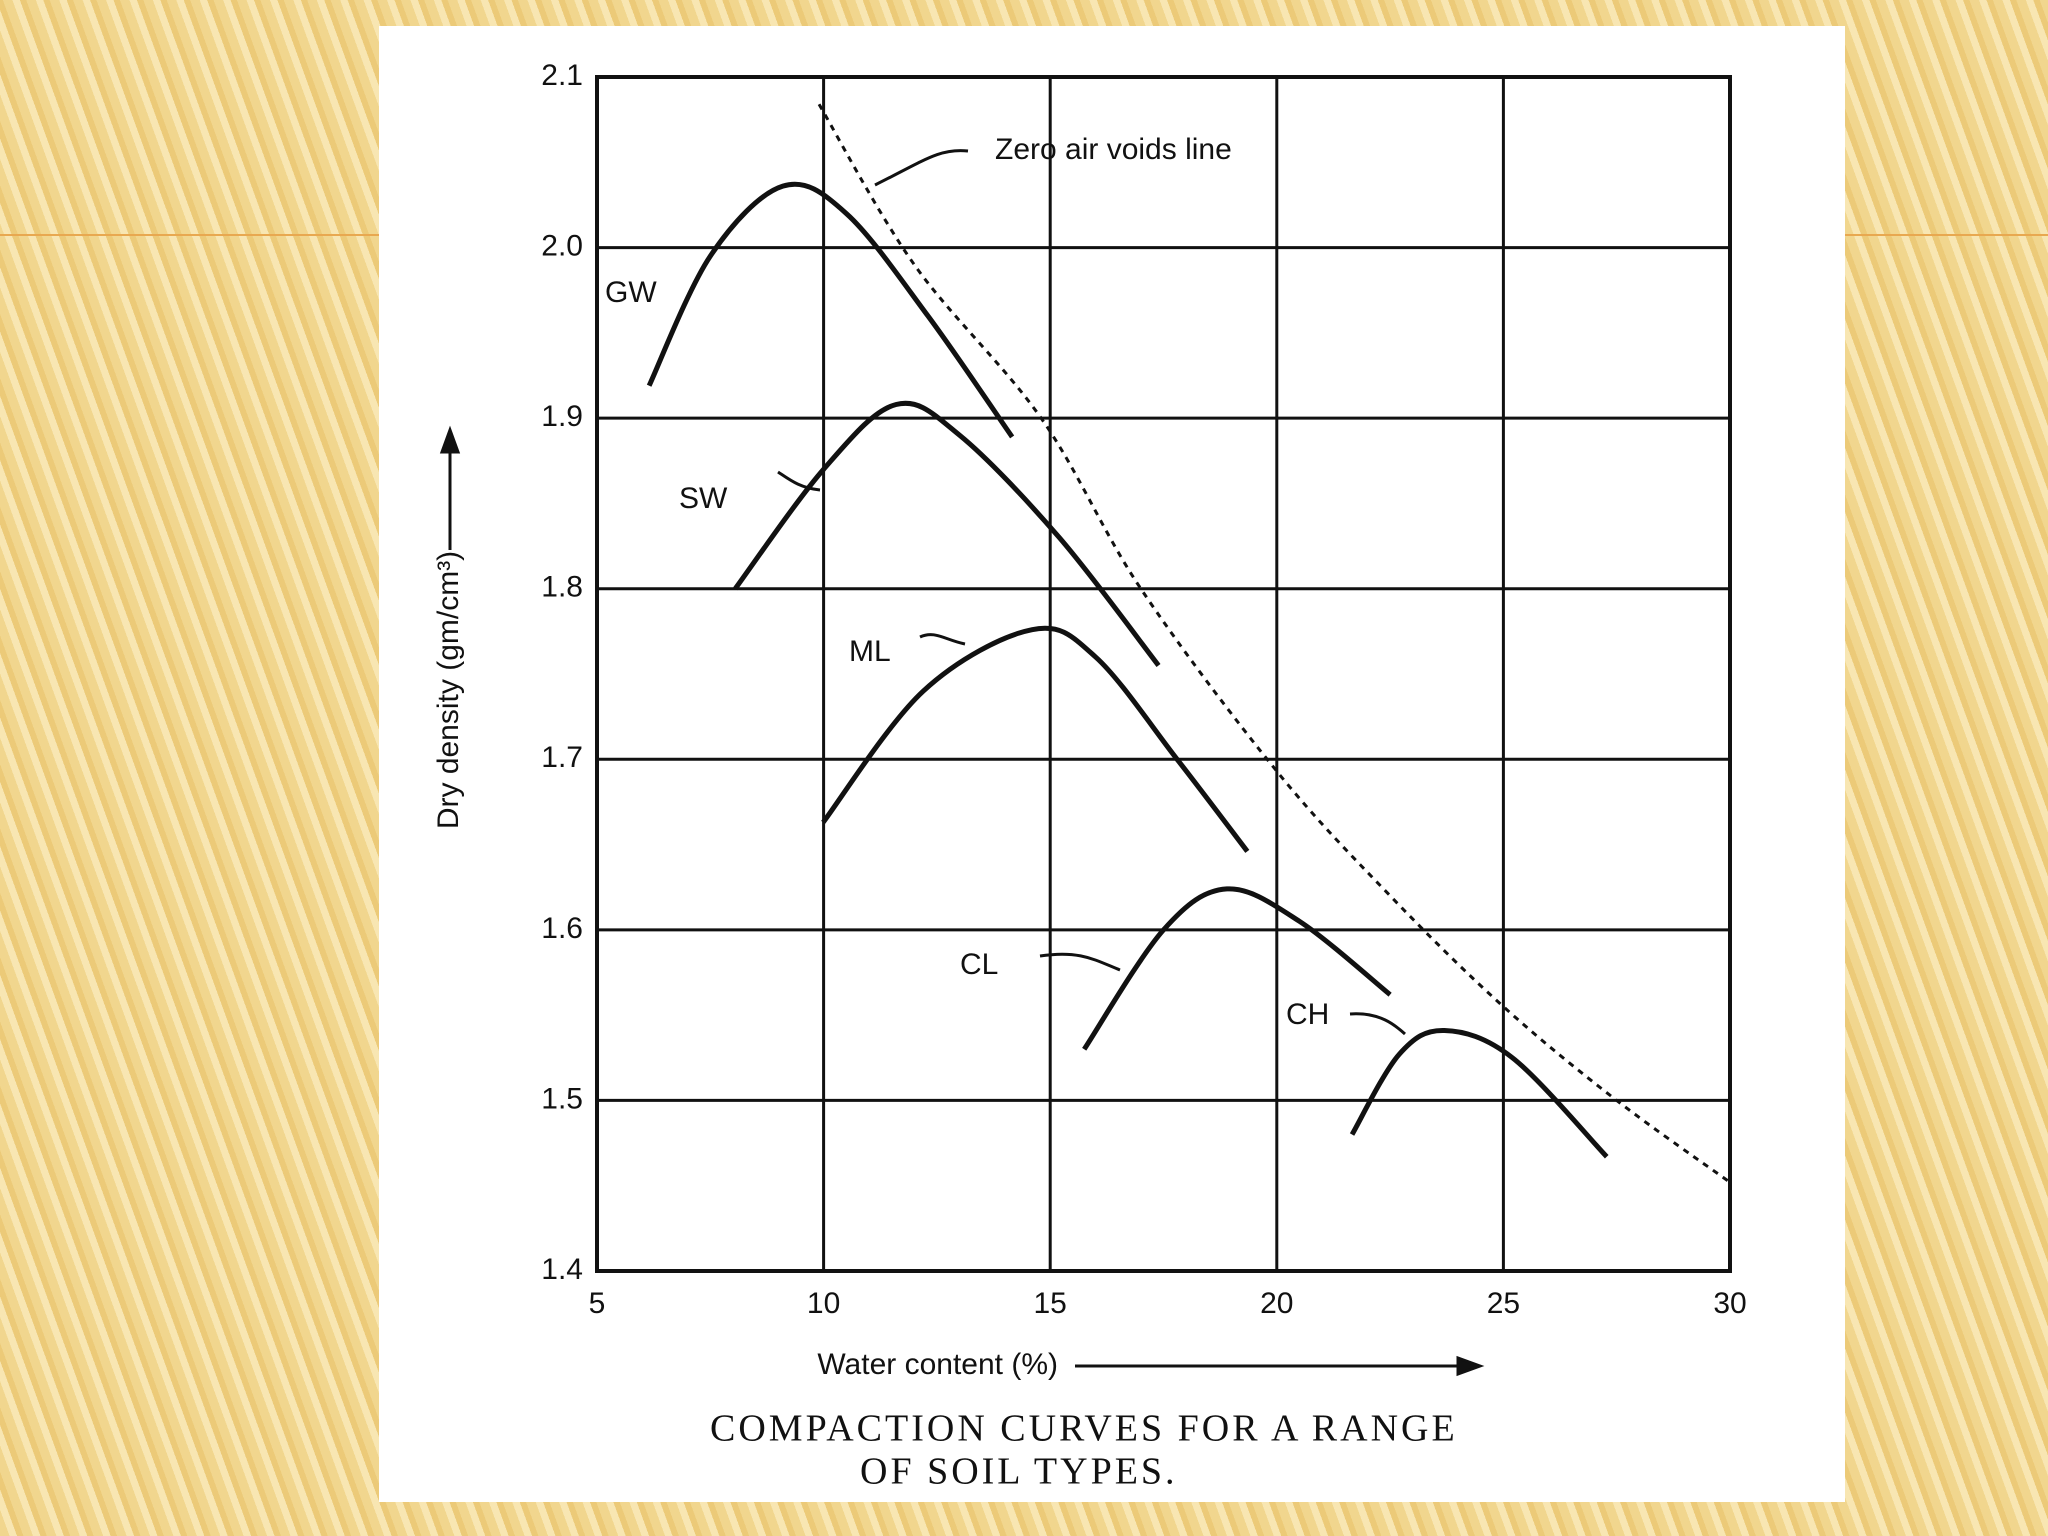 The width and height of the screenshot is (2048, 1536). What do you see at coordinates (1050, 1303) in the screenshot?
I see `x-tick-label: 15` at bounding box center [1050, 1303].